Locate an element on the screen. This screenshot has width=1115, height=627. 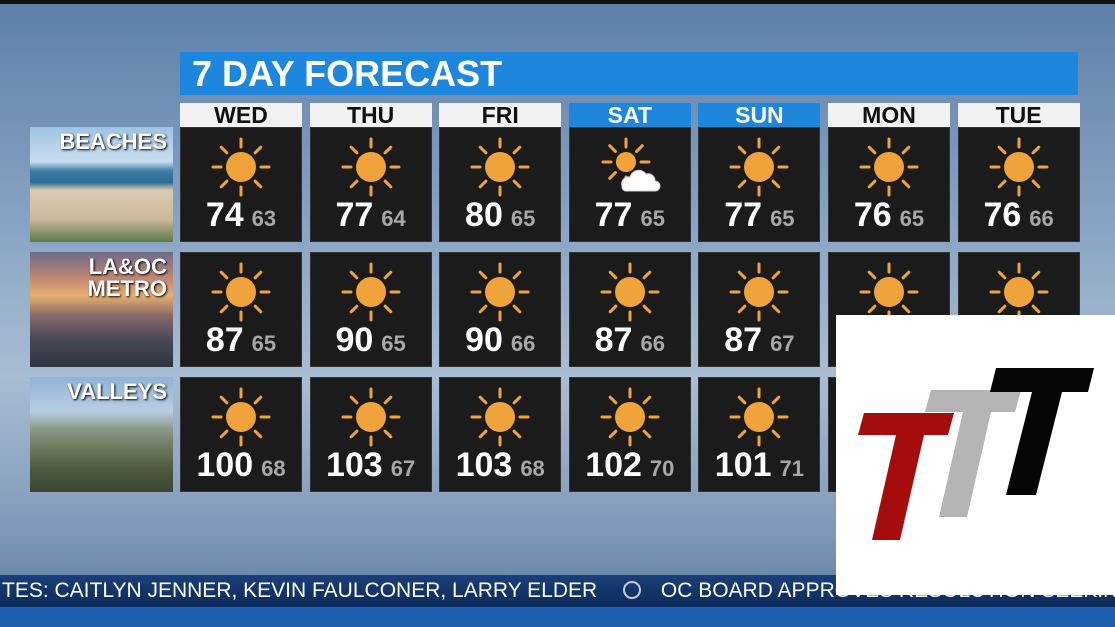
forecast-cell: 87 67 is located at coordinates (759, 309).